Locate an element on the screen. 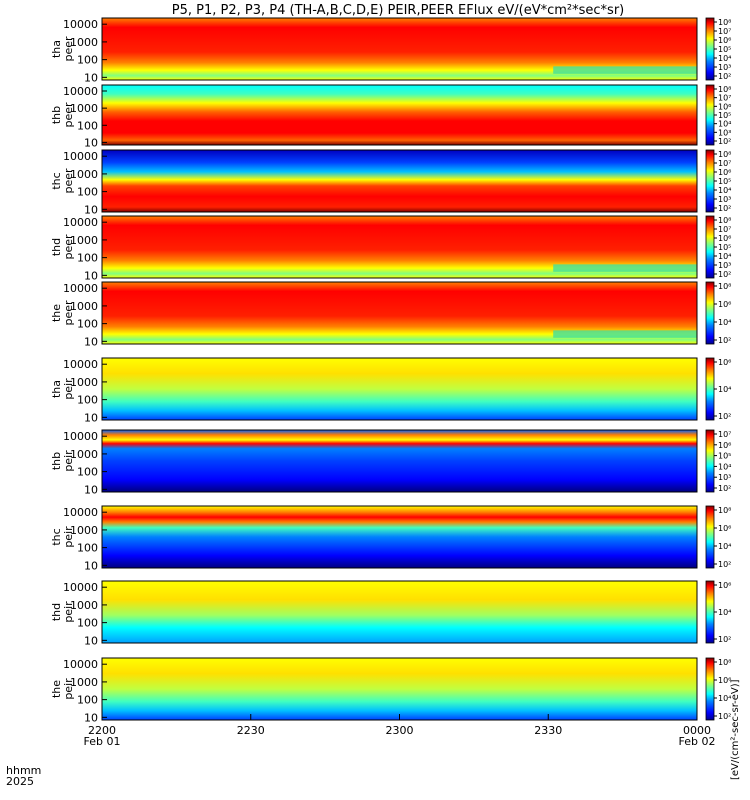 The image size is (750, 800). colorbar-unit-label: [eV/(cm²-sec-sr-eV)] is located at coordinates (735, 729).